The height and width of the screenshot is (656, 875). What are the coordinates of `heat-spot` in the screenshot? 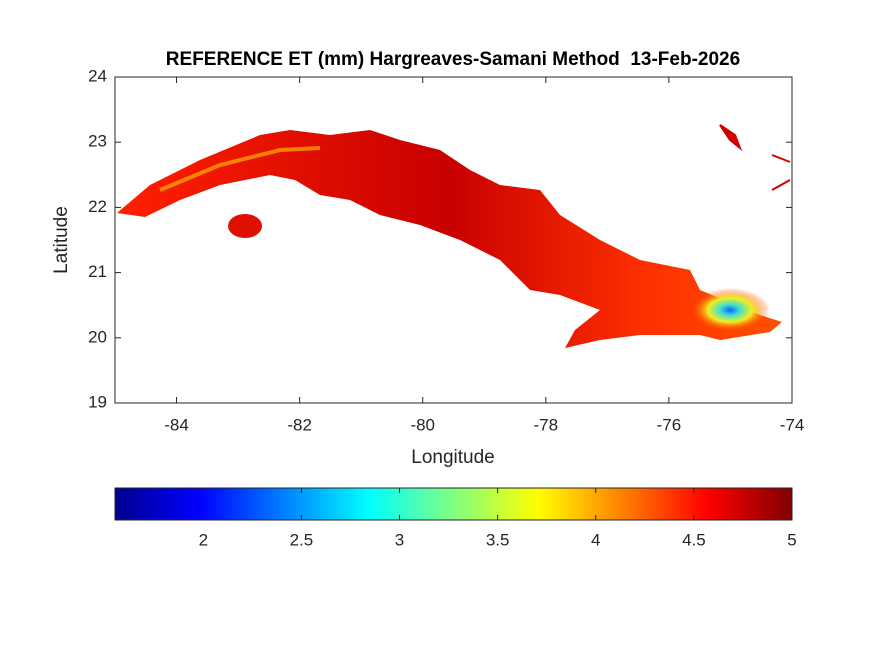 It's located at (730, 310).